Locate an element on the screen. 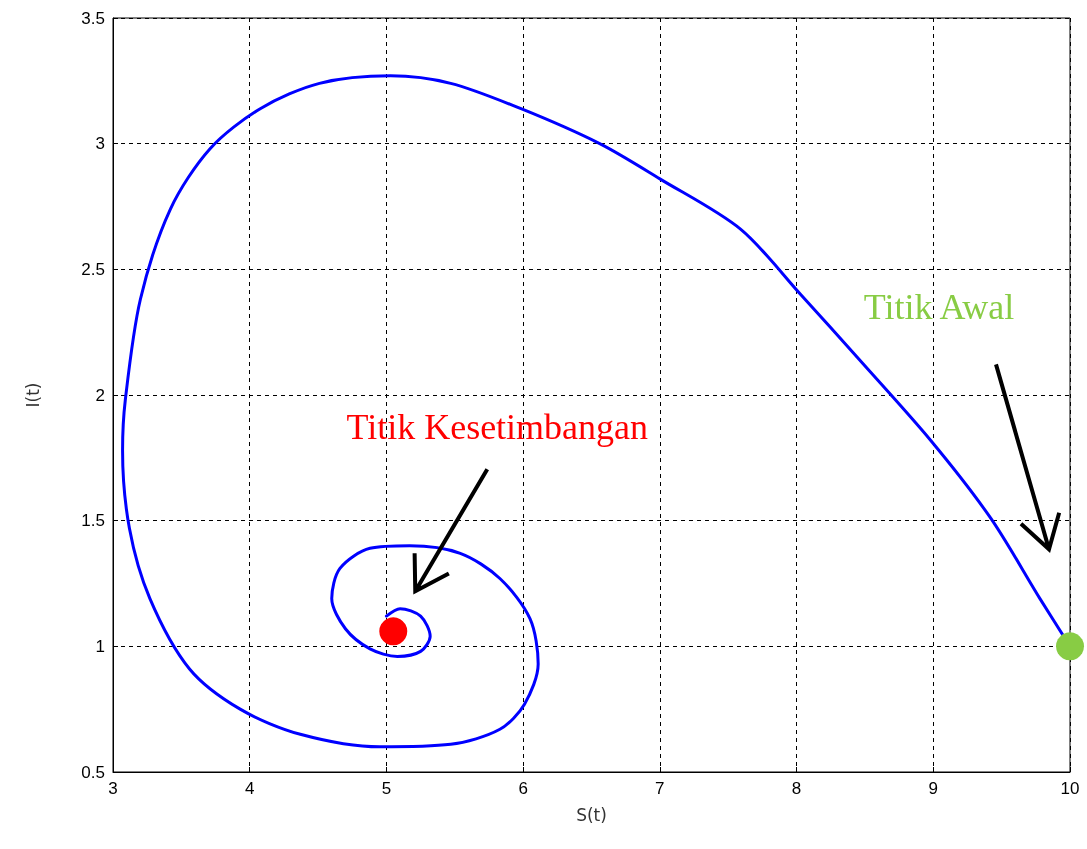 The width and height of the screenshot is (1087, 849). x-tick-label: 7 is located at coordinates (660, 788).